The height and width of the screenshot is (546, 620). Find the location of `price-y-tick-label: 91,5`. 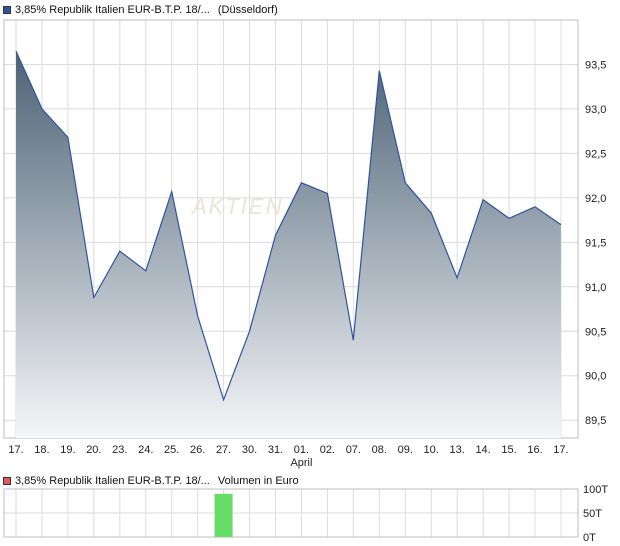

price-y-tick-label: 91,5 is located at coordinates (595, 243).